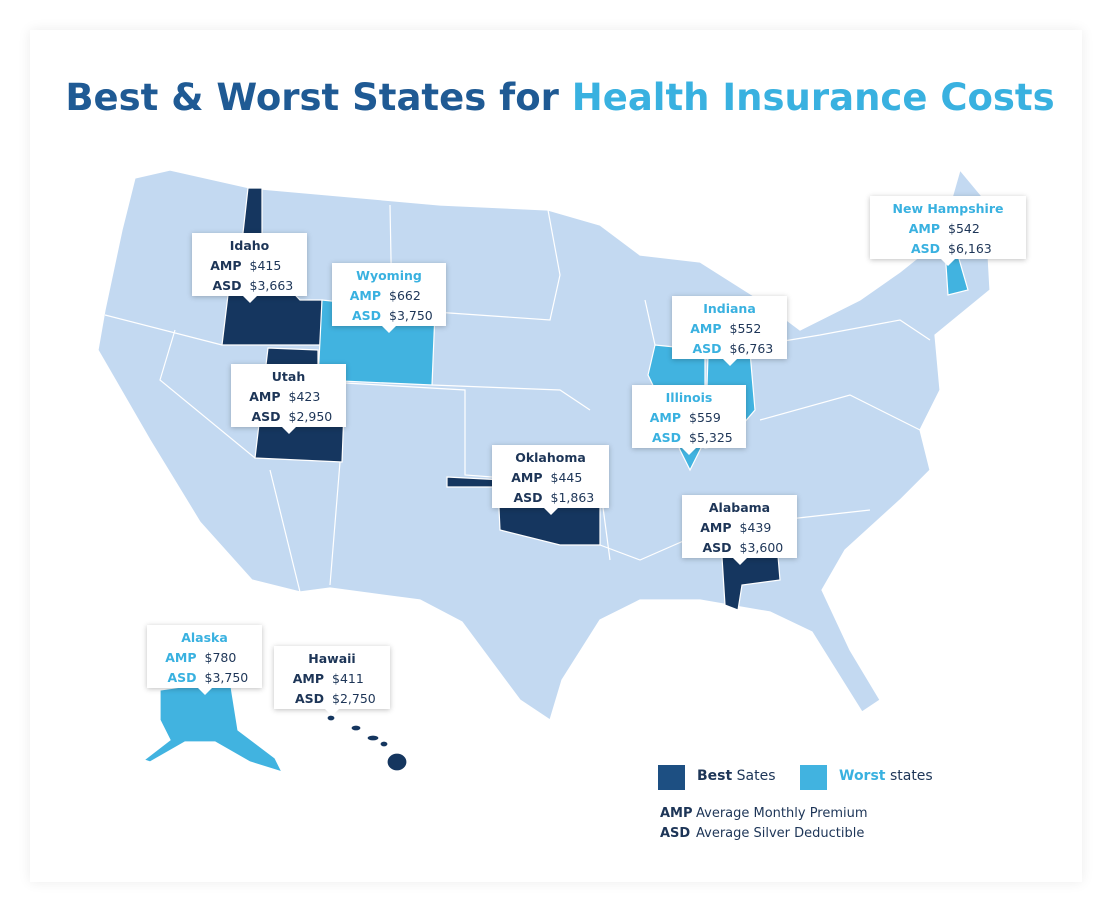  I want to click on callout-row: ASD $1,863, so click(550, 497).